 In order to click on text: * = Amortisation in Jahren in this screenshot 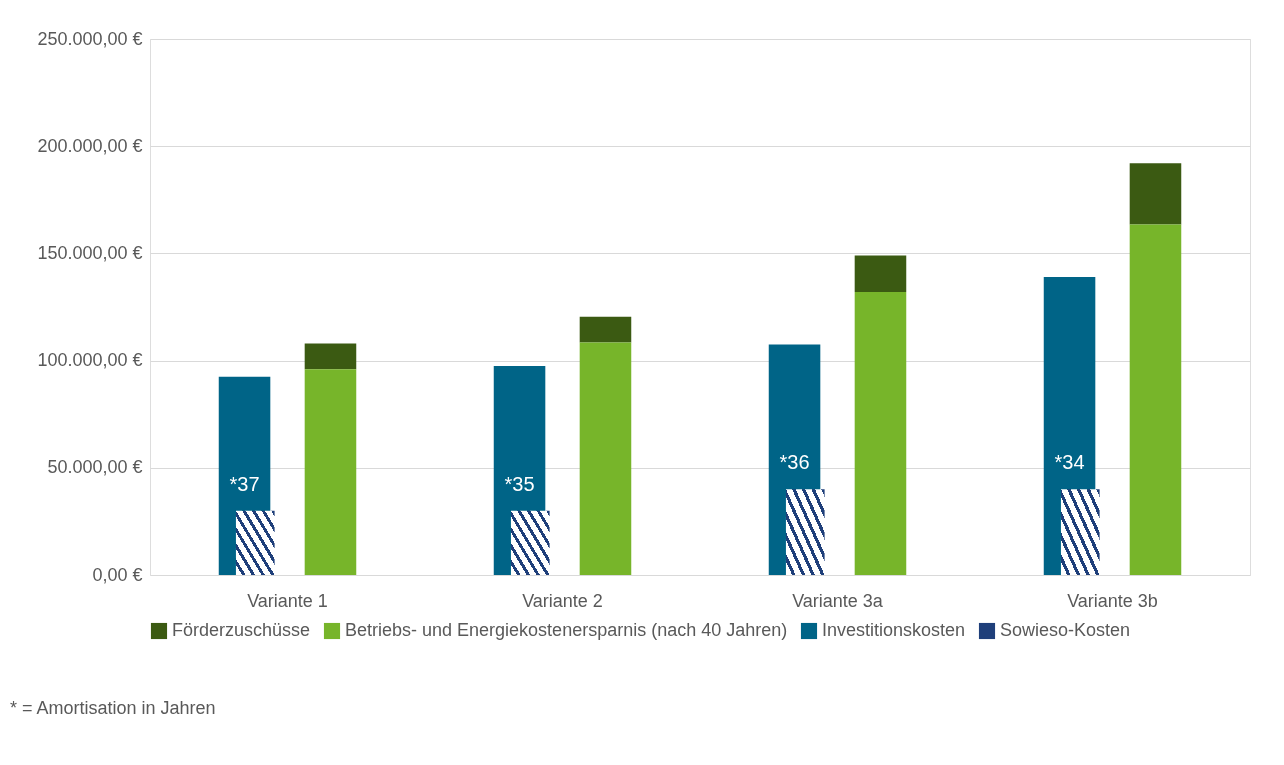, I will do `click(113, 708)`.